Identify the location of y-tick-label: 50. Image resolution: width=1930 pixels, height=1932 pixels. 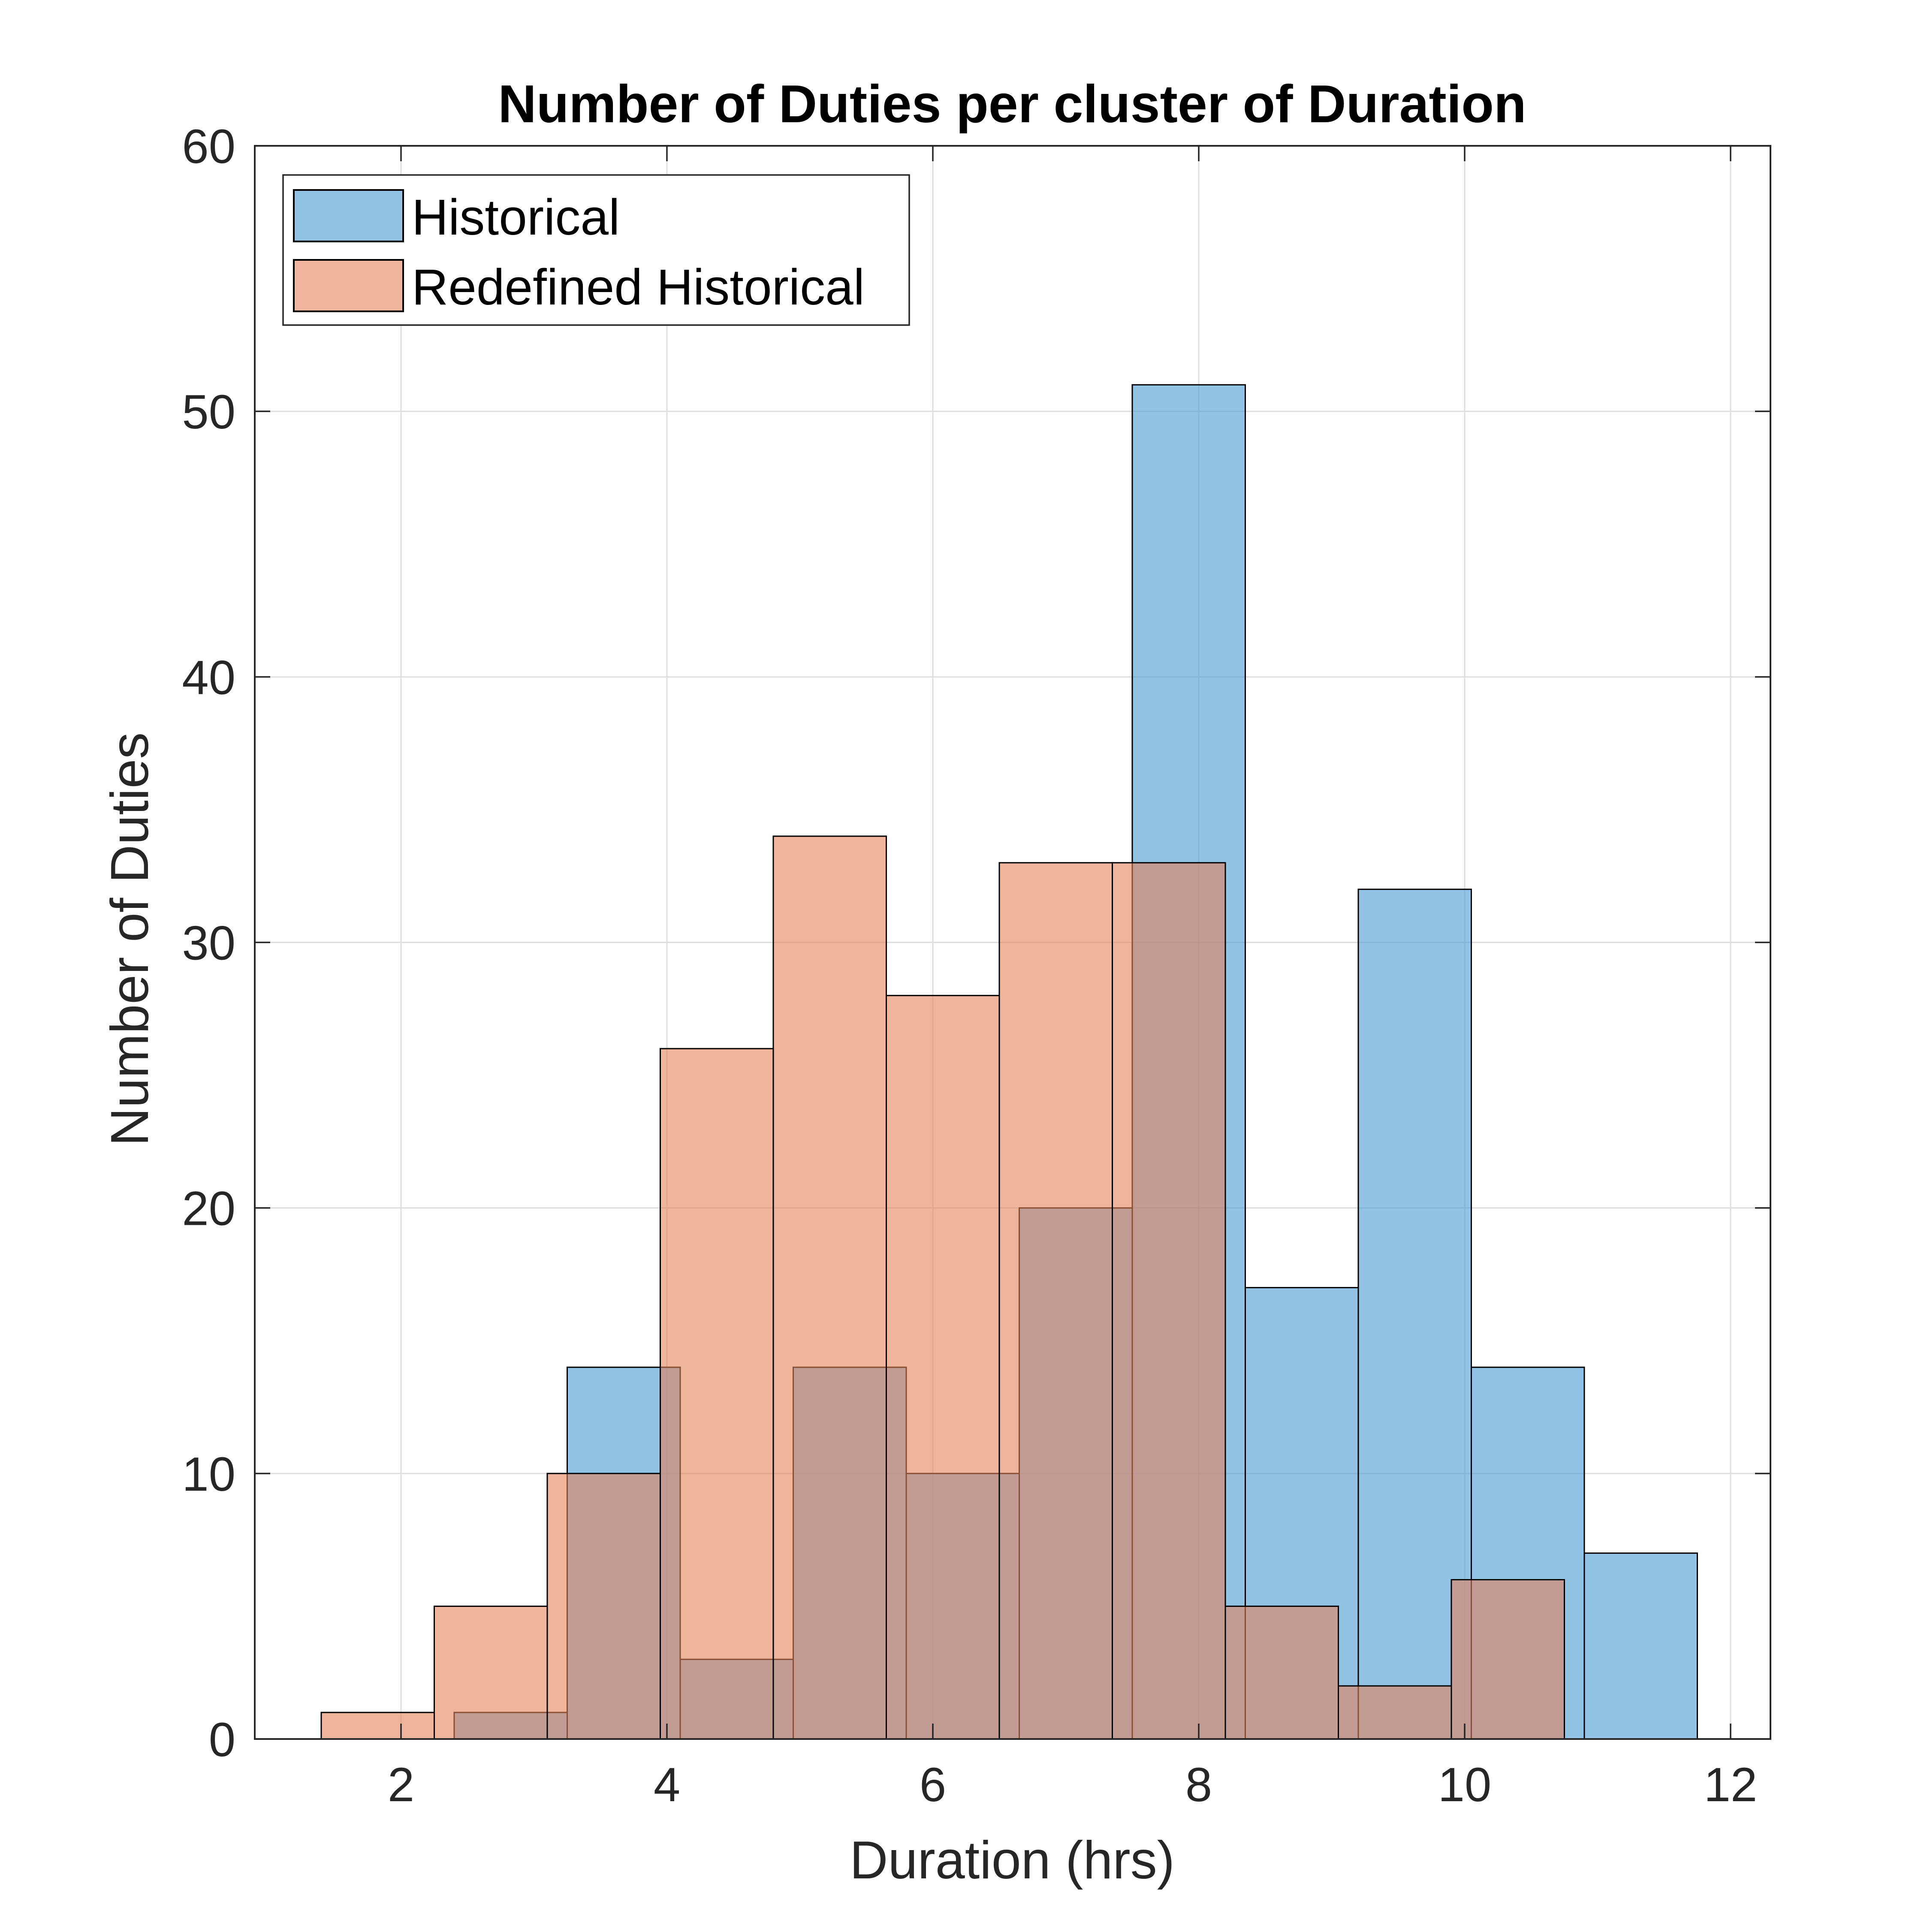
(208, 412).